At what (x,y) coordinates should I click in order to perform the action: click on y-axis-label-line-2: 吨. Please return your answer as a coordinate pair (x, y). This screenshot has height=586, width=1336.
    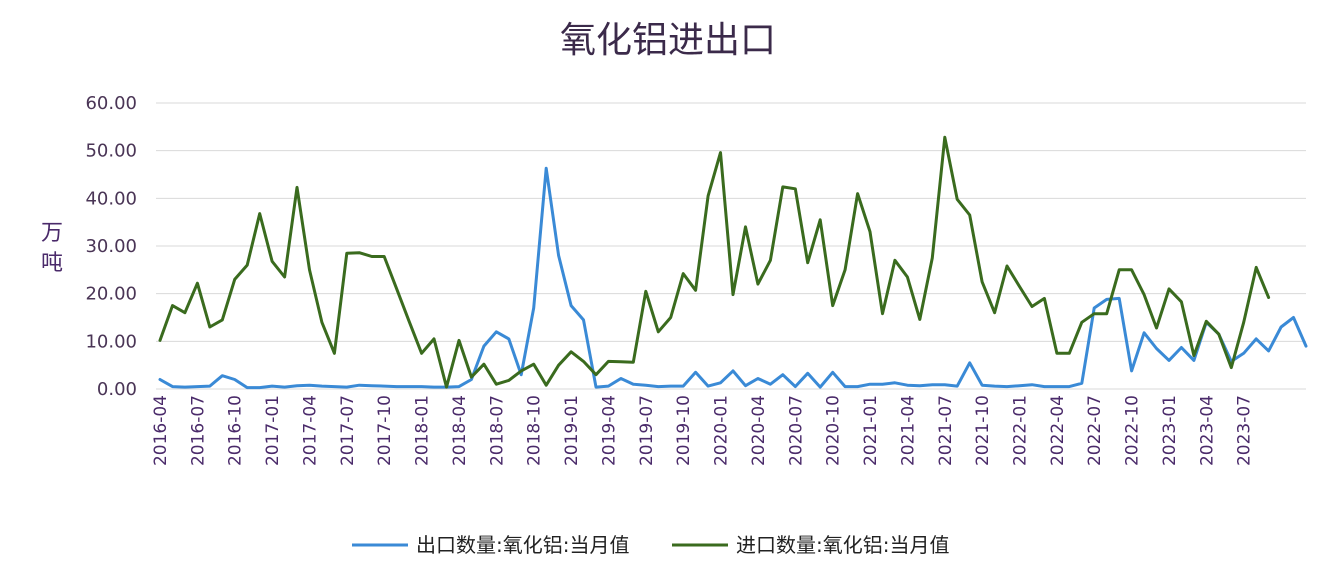
    Looking at the image, I should click on (52, 263).